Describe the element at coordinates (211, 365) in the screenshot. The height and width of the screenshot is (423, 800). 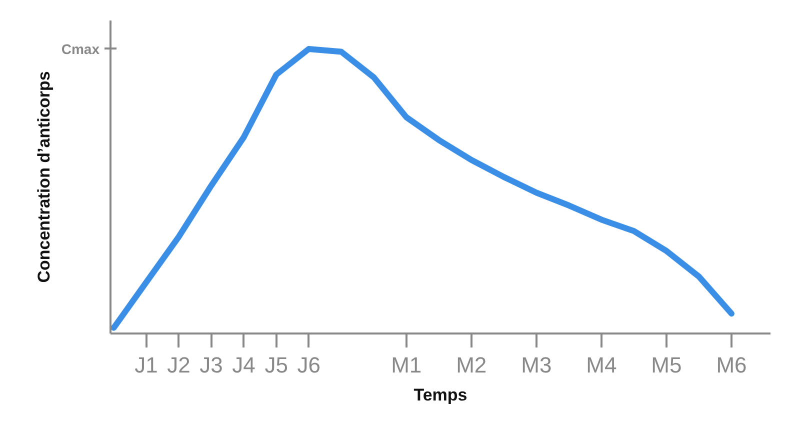
I see `x-tick-label: J3` at that location.